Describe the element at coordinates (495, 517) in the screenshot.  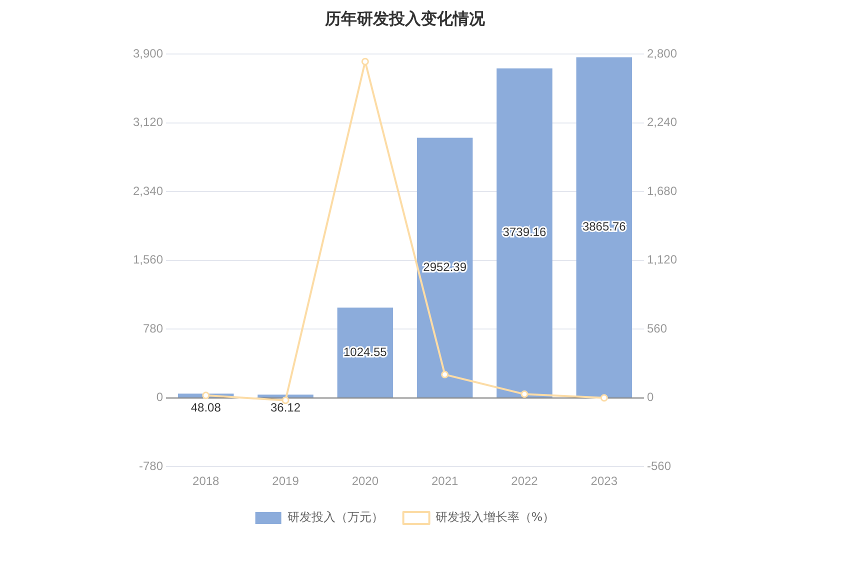
I see `legend-label: 研发投入增长率（%）` at that location.